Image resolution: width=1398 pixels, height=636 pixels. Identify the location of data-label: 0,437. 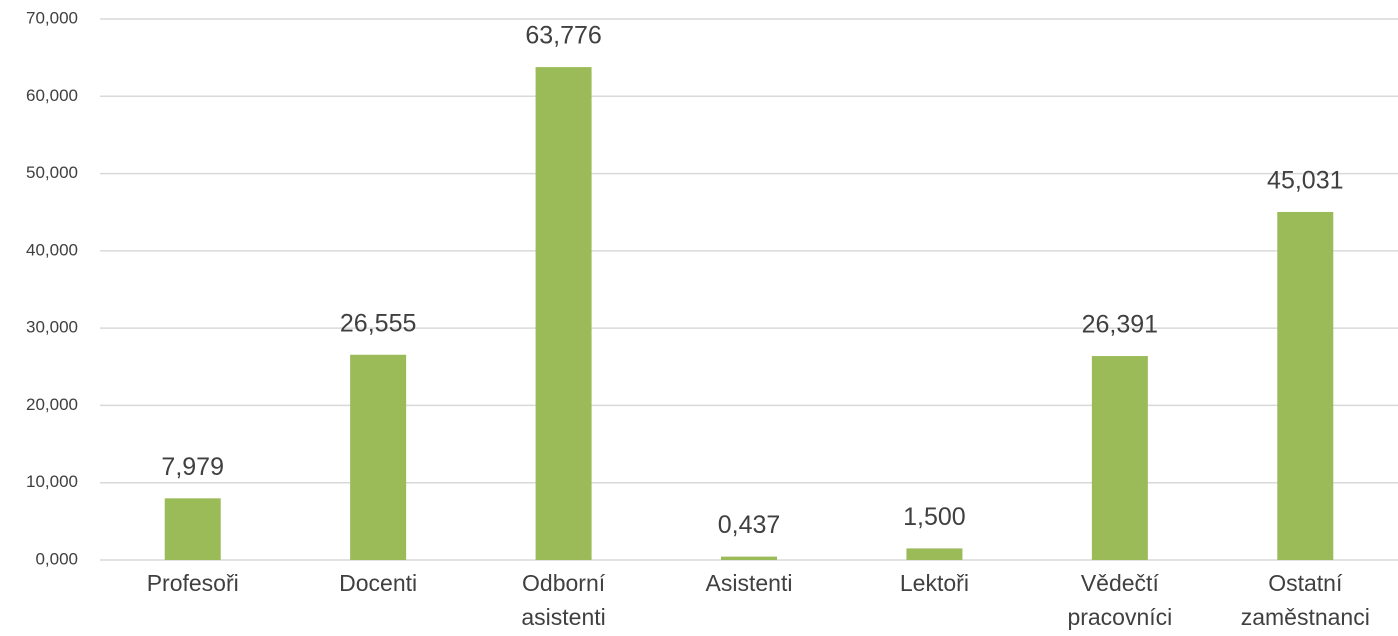
(749, 525).